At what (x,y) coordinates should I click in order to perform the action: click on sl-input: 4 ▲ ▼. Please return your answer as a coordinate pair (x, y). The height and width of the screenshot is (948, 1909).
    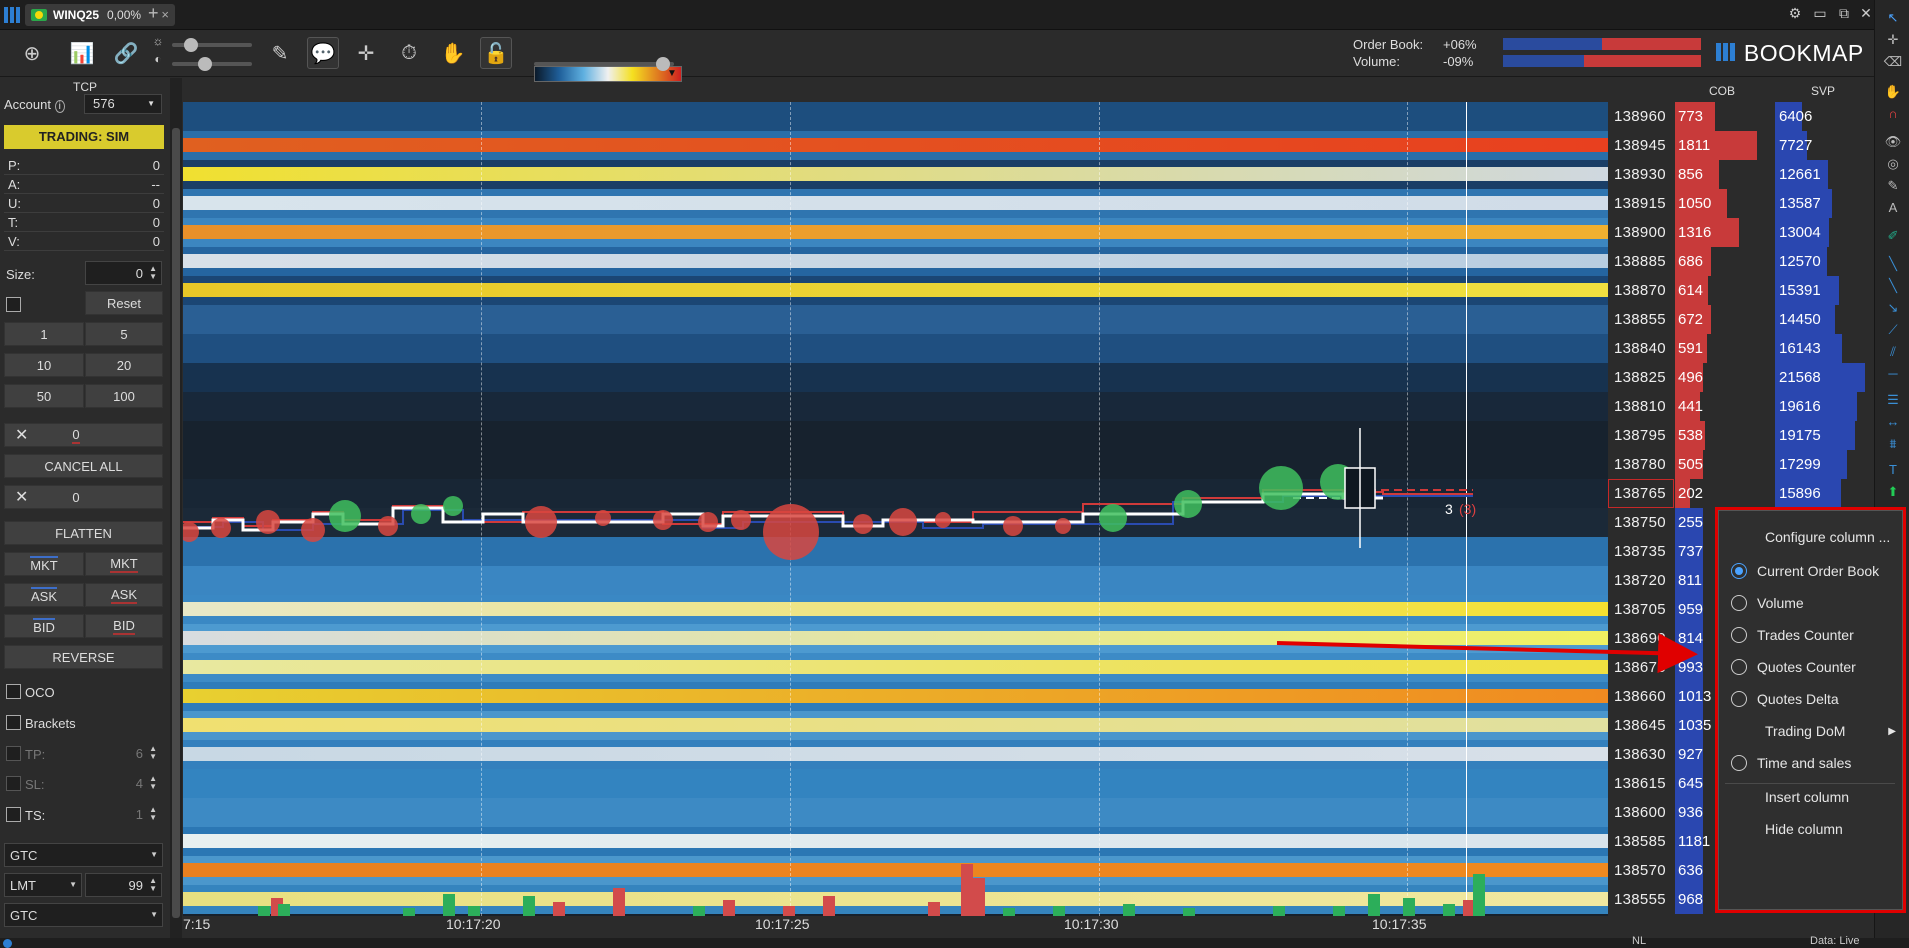
    Looking at the image, I should click on (123, 783).